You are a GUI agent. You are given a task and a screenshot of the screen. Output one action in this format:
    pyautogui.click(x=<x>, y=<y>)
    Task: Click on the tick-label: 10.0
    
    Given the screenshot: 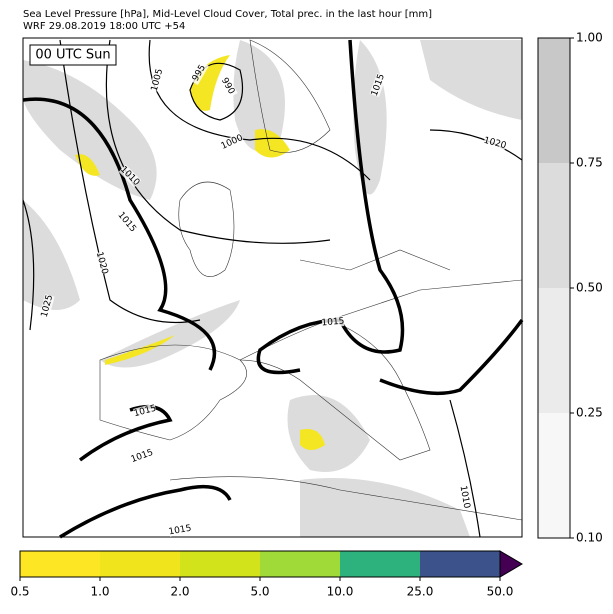 What is the action you would take?
    pyautogui.click(x=340, y=592)
    